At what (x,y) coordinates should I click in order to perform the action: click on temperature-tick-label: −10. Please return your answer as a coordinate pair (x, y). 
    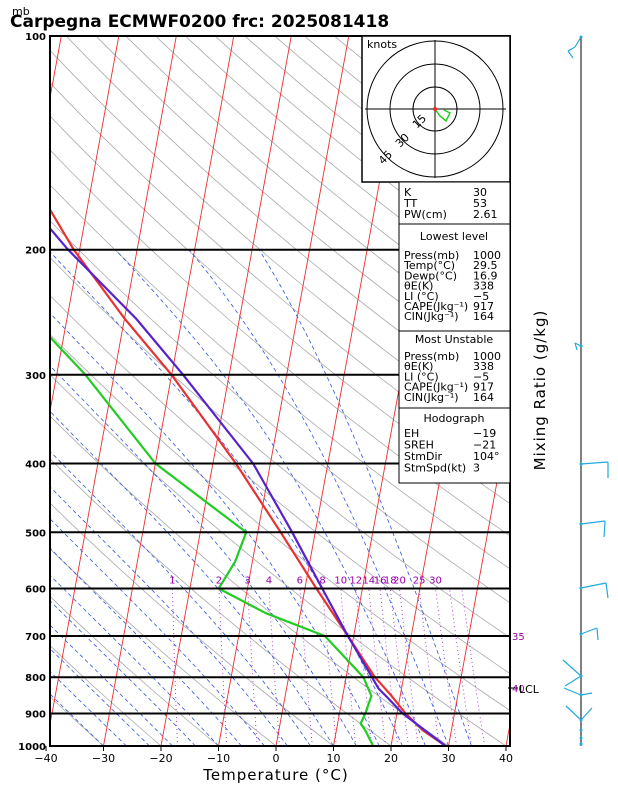
    Looking at the image, I should click on (218, 758).